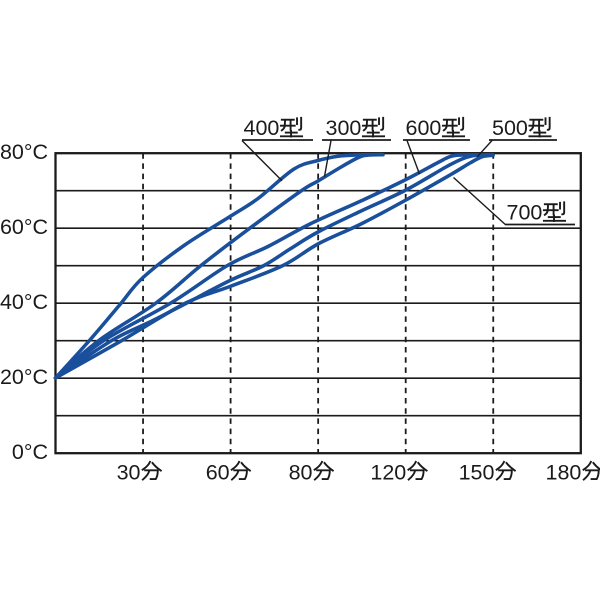  Describe the element at coordinates (218, 473) in the screenshot. I see `svg-text: 60` at that location.